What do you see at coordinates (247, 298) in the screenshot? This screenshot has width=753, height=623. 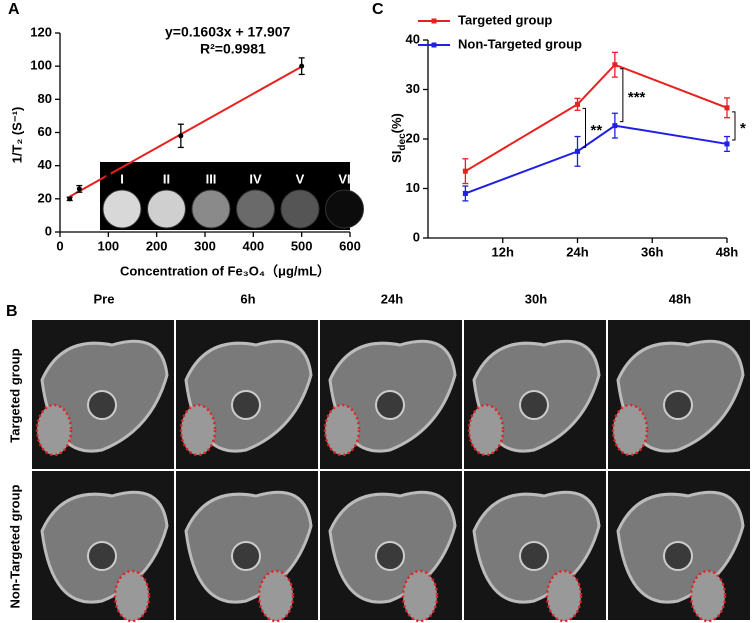 I see `column-header: 6h` at bounding box center [247, 298].